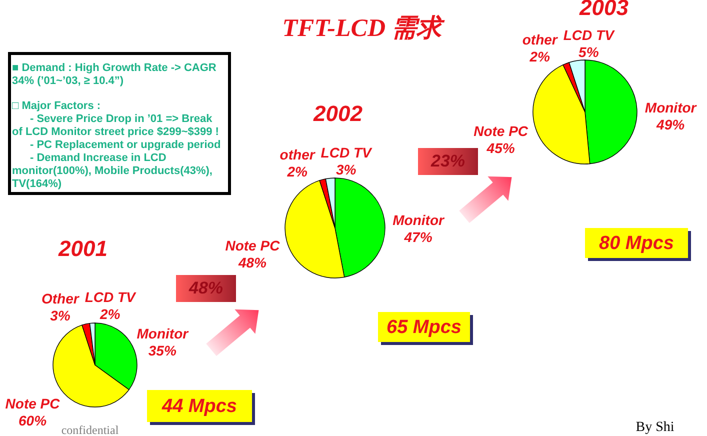  I want to click on text: 65 Mpcs, so click(424, 327).